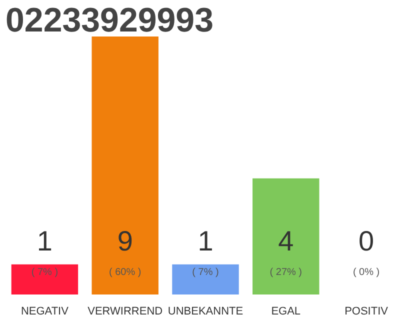  Describe the element at coordinates (286, 241) in the screenshot. I see `annotation: 4` at that location.